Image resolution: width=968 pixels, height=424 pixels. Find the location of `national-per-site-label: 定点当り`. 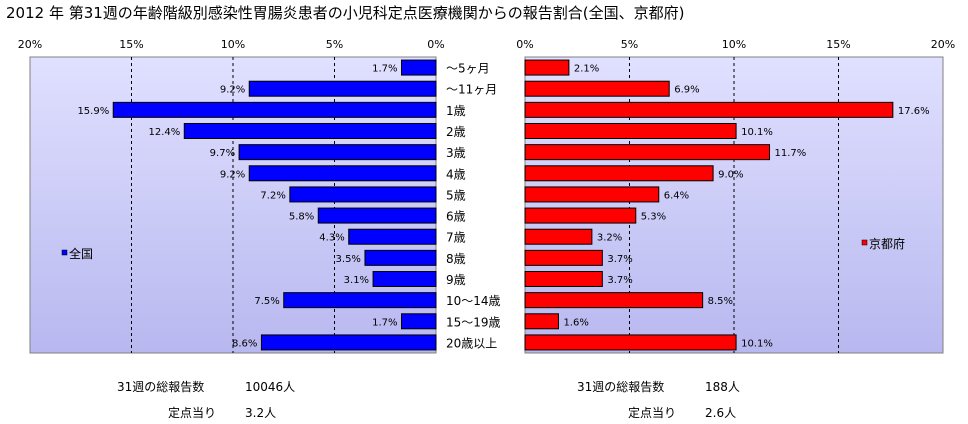

national-per-site-label: 定点当り is located at coordinates (192, 413).